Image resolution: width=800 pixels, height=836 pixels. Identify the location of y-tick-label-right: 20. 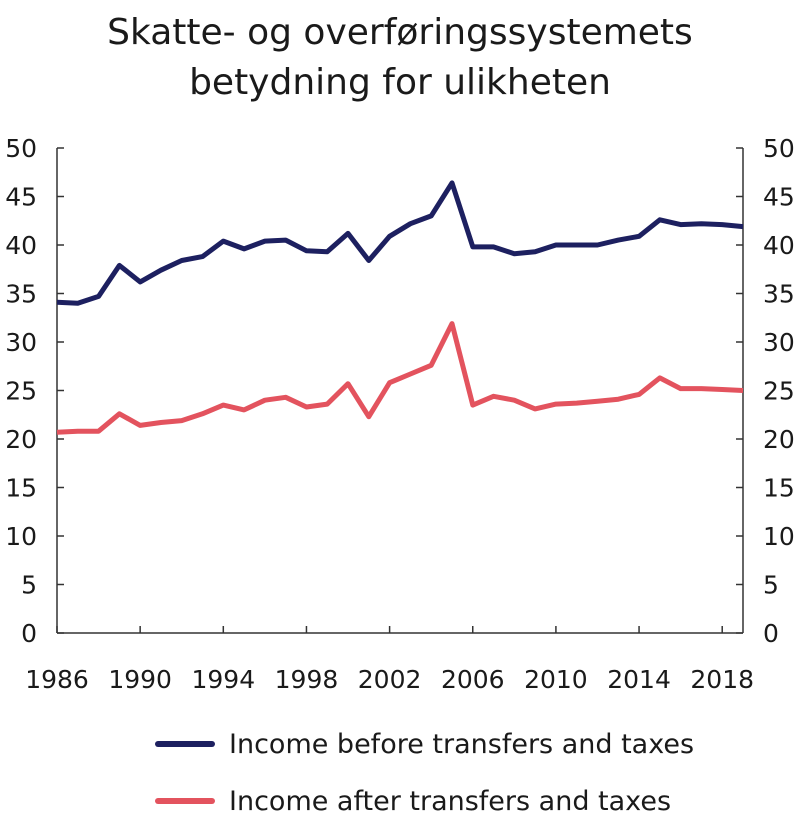
(779, 439).